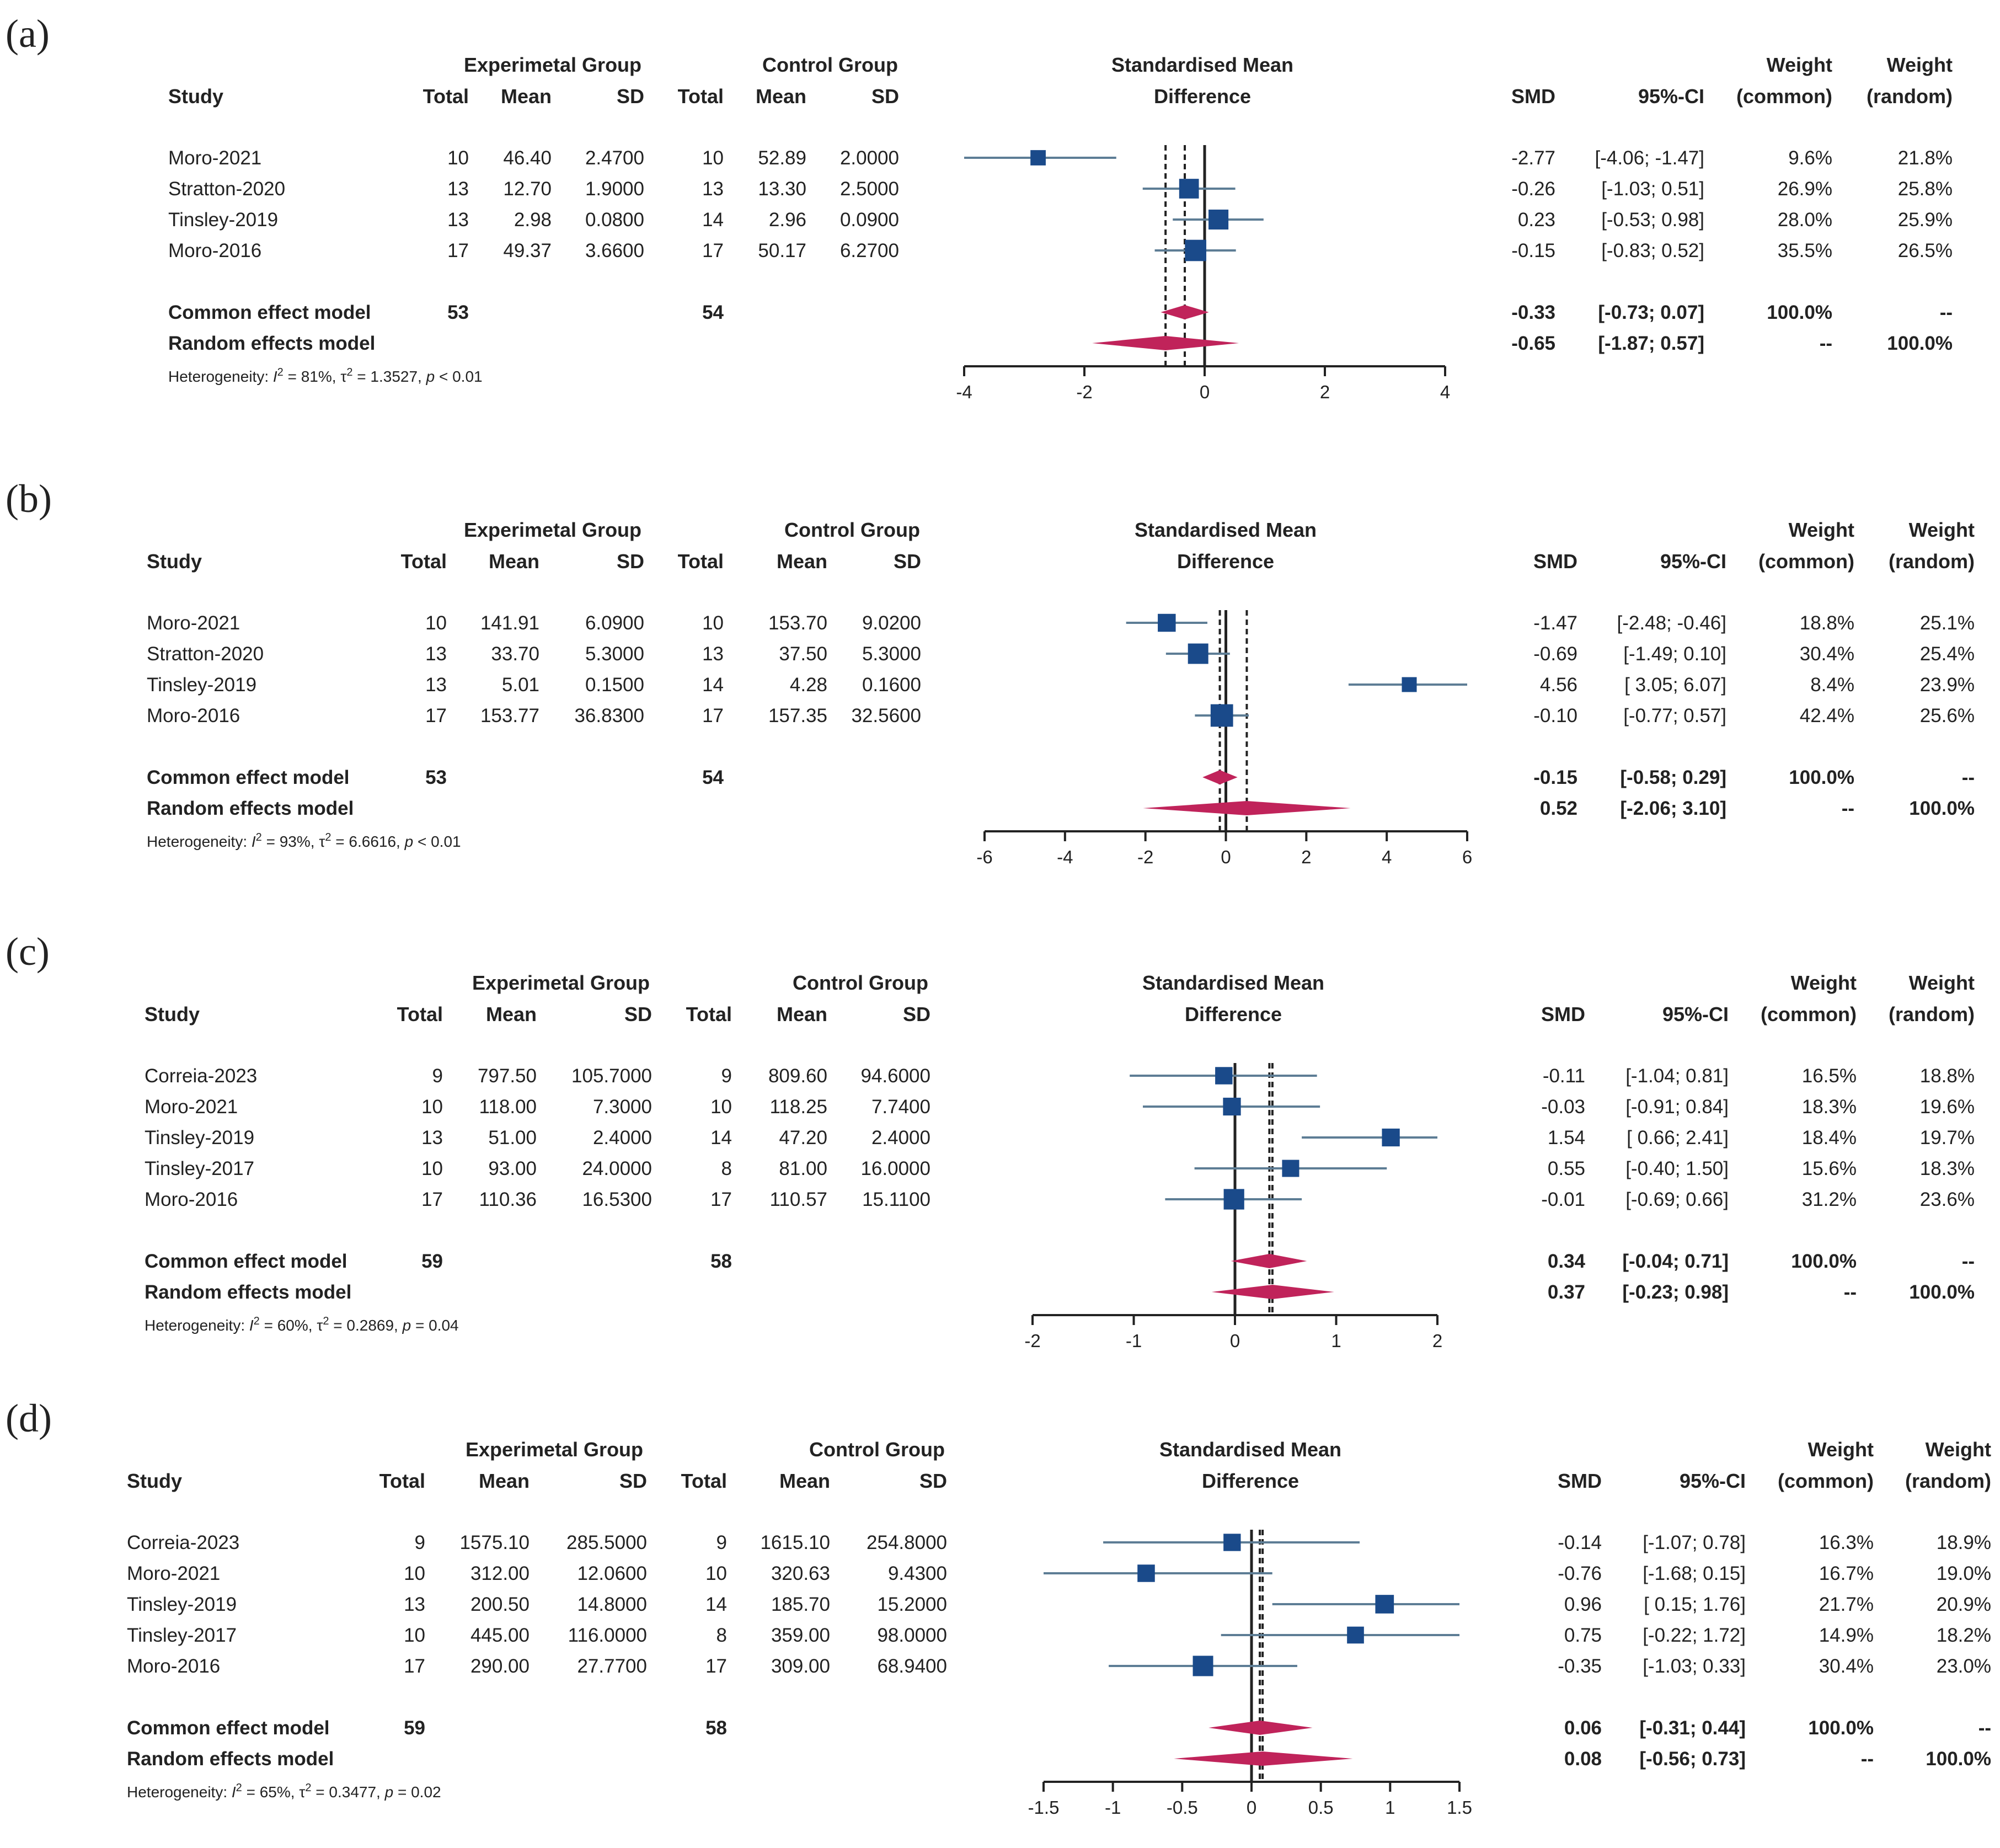 Image resolution: width=2000 pixels, height=1848 pixels. What do you see at coordinates (1694, 1542) in the screenshot?
I see `ci-value: [-1.07; 0.78]` at bounding box center [1694, 1542].